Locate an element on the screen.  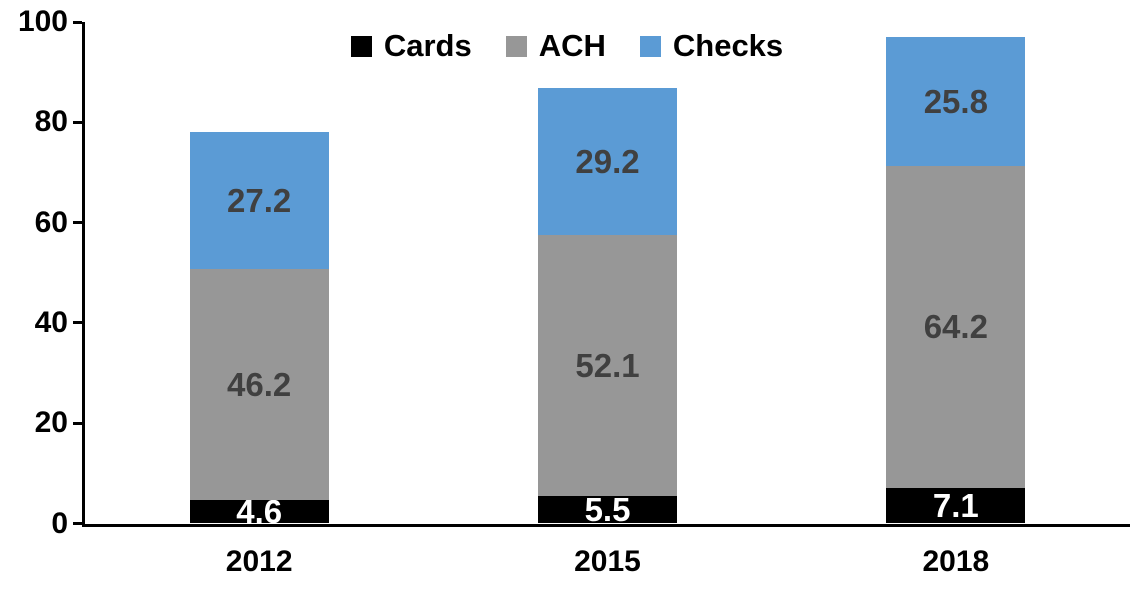
legend-item-ach: ACH is located at coordinates (555, 45).